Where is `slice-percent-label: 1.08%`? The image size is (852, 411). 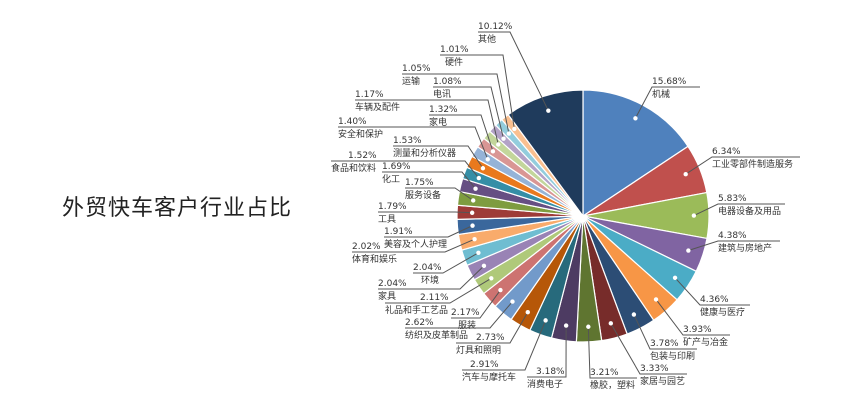 slice-percent-label: 1.08% is located at coordinates (447, 82).